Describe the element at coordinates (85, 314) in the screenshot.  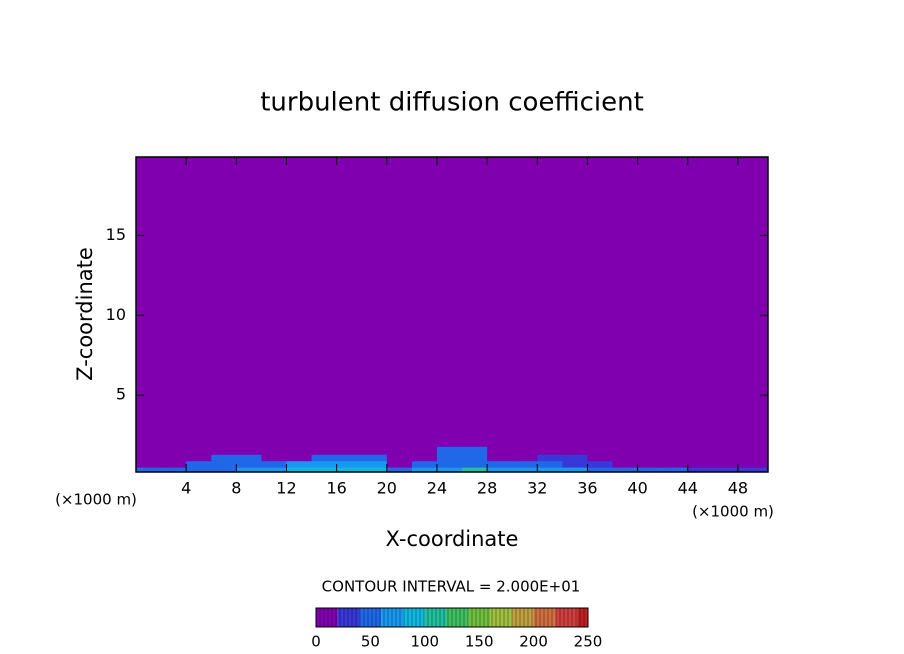
I see `y-axis-label: Z-coordinate` at that location.